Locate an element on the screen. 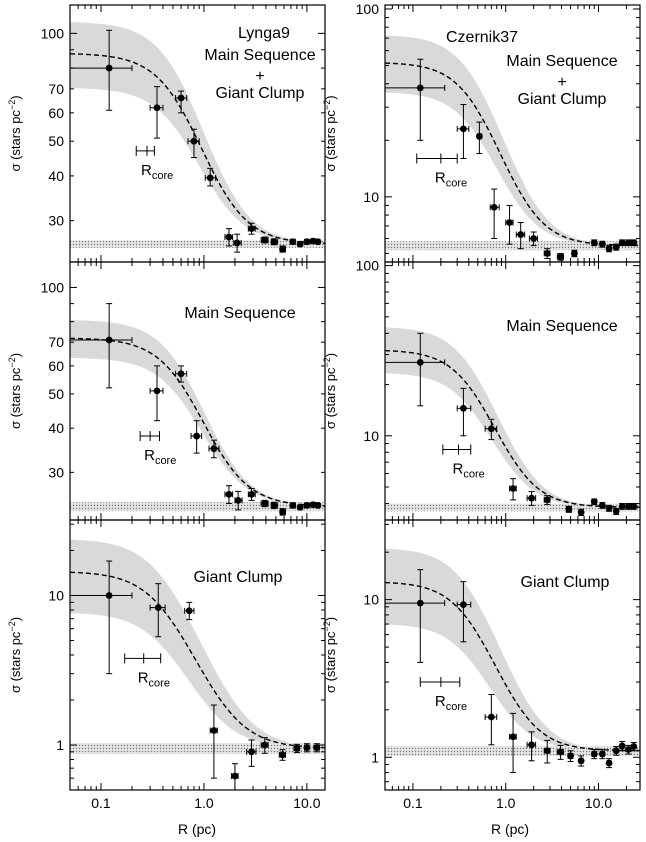  subset-label: + is located at coordinates (561, 82).